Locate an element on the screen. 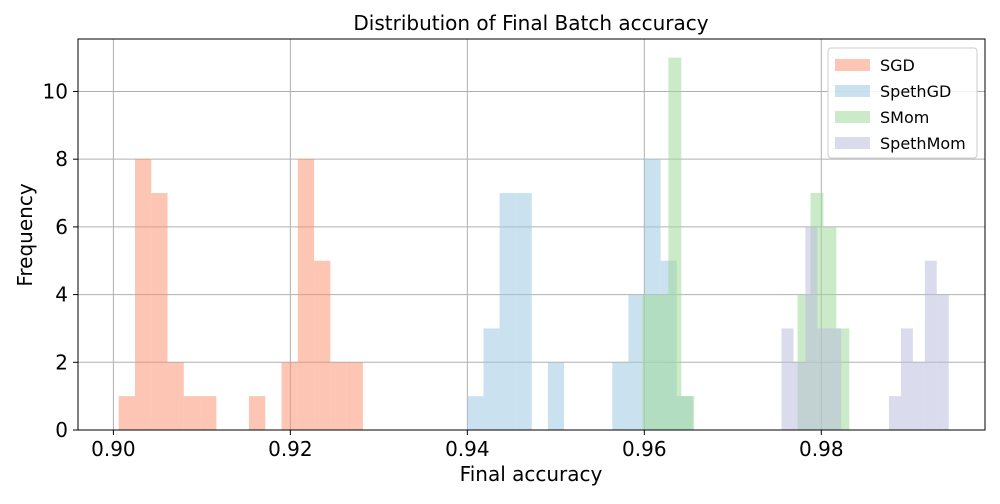  legend-swatch-smom is located at coordinates (852, 117).